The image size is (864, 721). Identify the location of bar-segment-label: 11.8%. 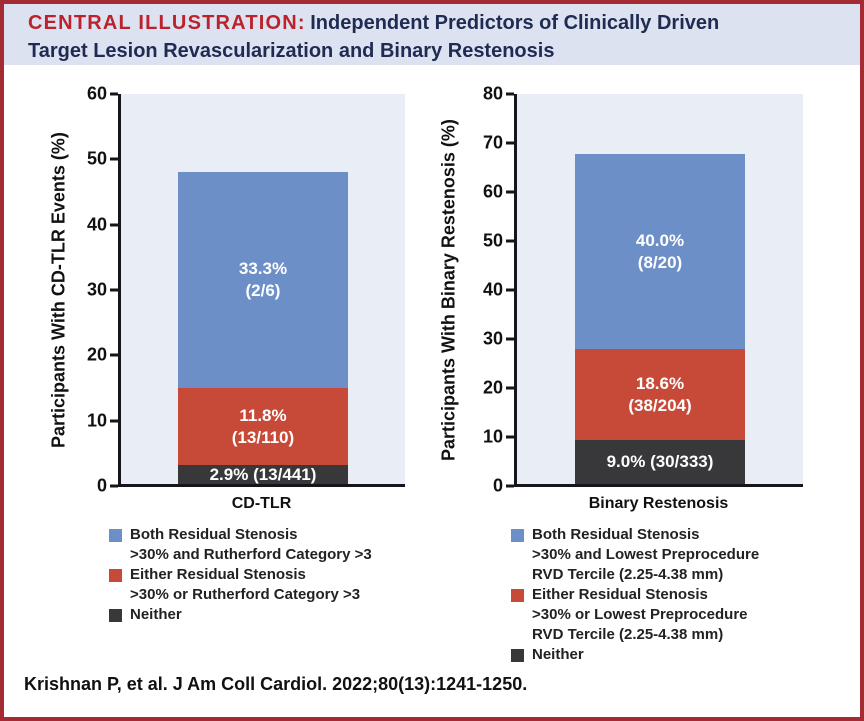
(263, 415).